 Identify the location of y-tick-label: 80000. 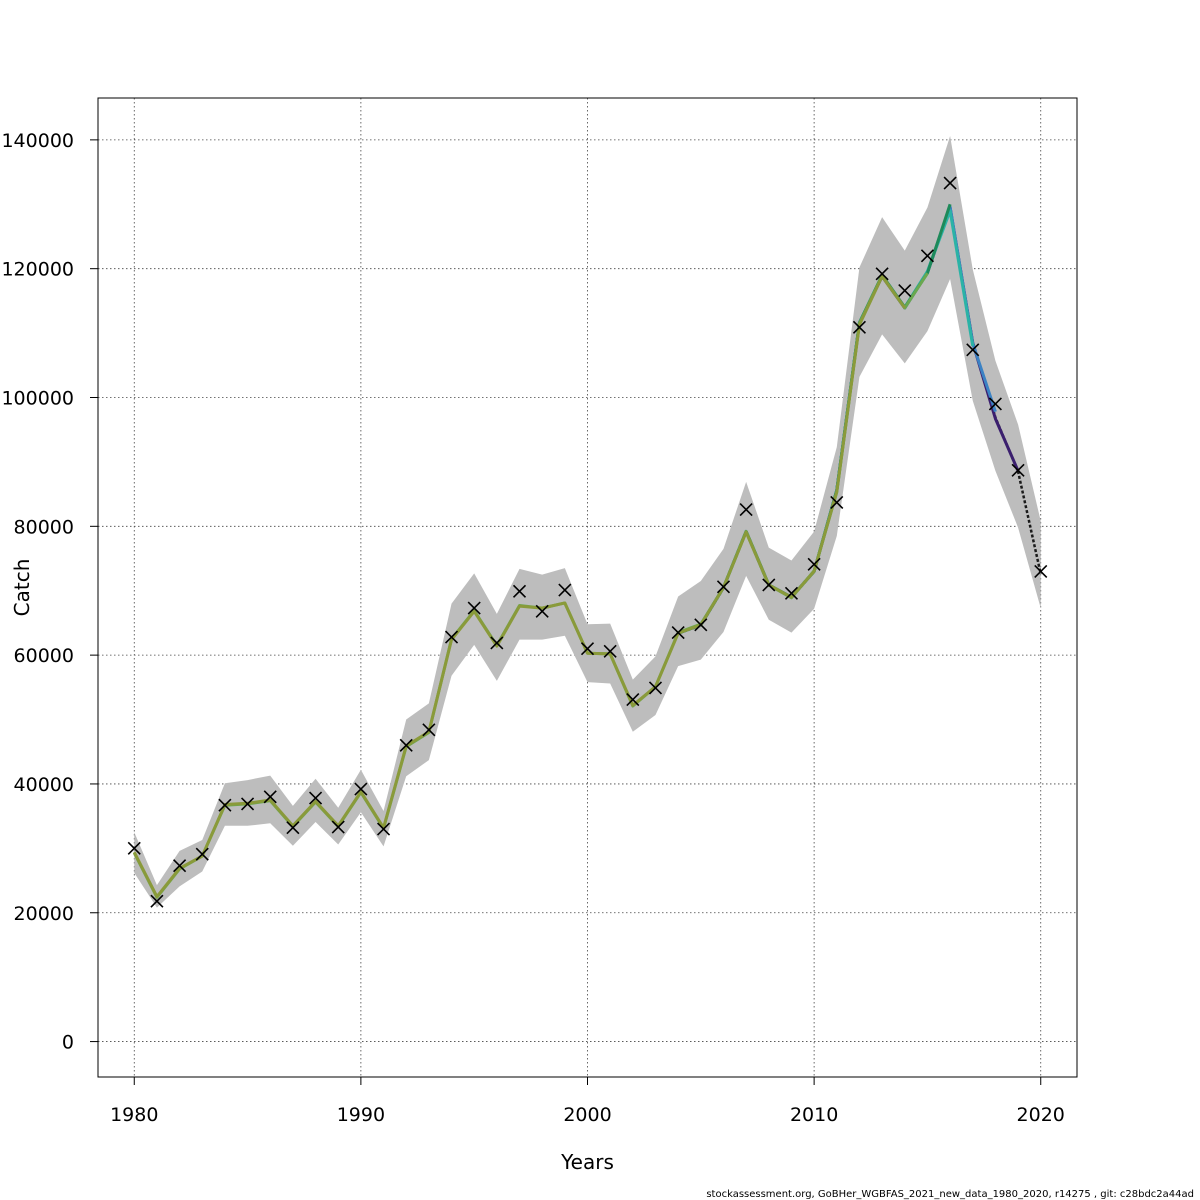
(44, 527).